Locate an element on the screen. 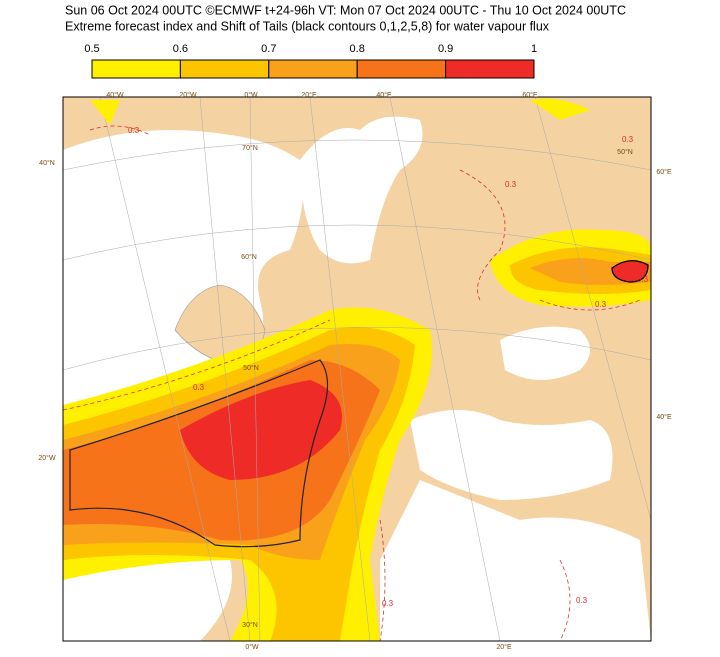  sahara-blank is located at coordinates (515, 560).